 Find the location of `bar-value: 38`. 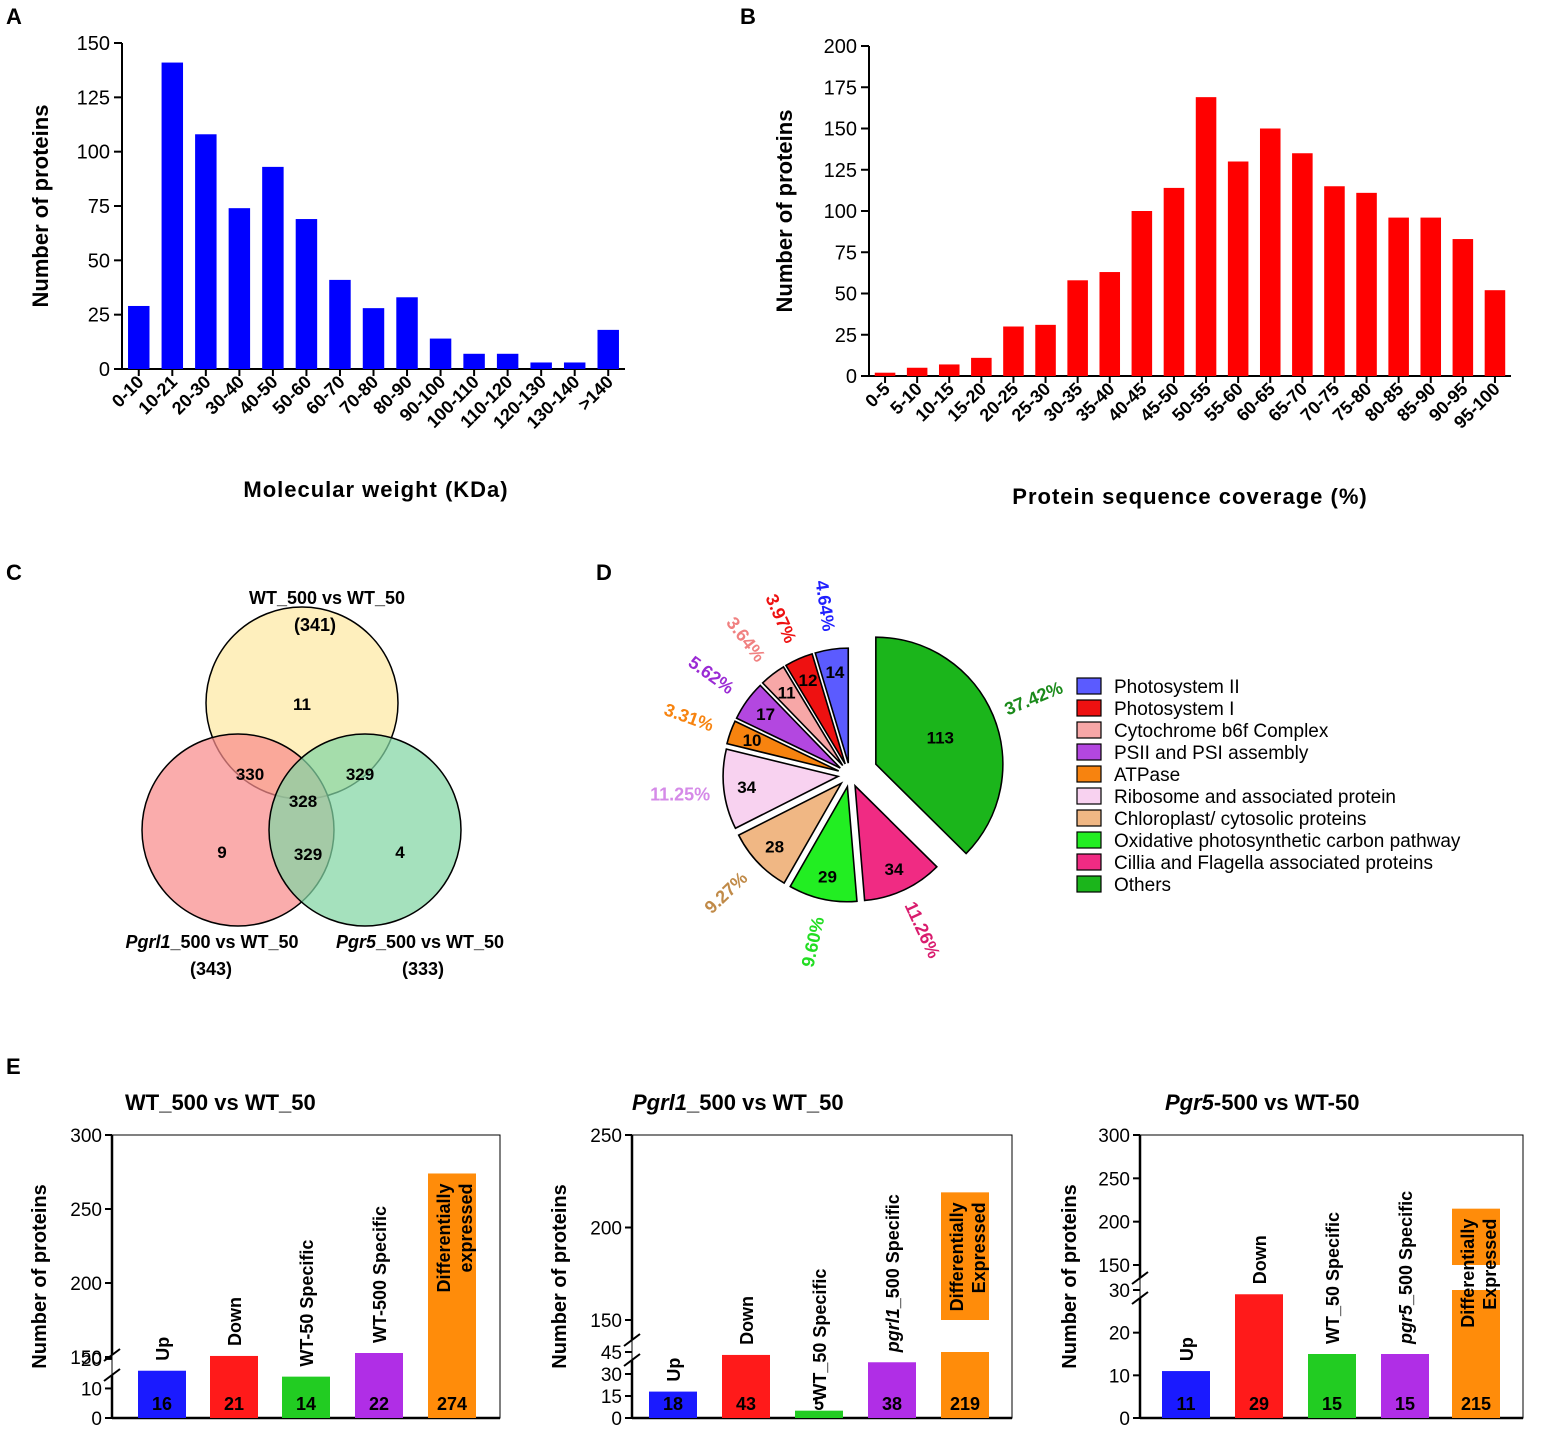

bar-value: 38 is located at coordinates (892, 1404).